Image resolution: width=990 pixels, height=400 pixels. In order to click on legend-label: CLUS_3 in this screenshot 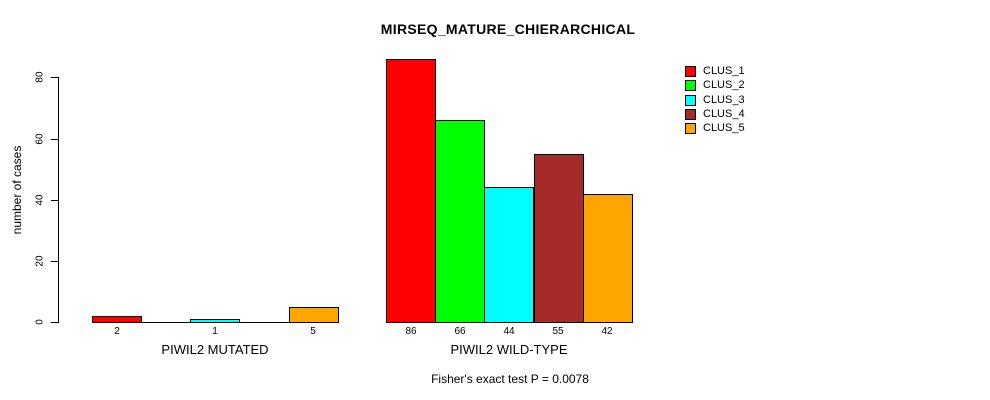, I will do `click(724, 99)`.